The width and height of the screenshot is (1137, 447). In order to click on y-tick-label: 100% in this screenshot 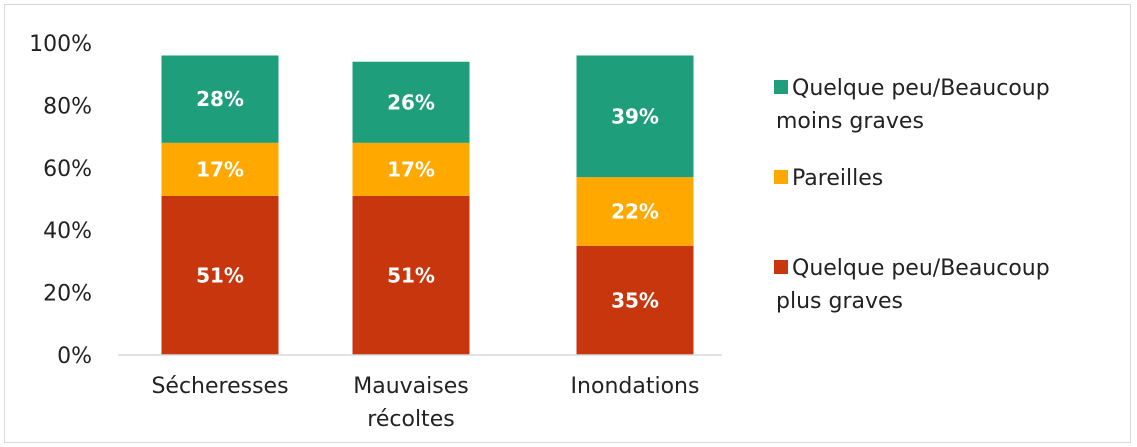, I will do `click(60, 44)`.